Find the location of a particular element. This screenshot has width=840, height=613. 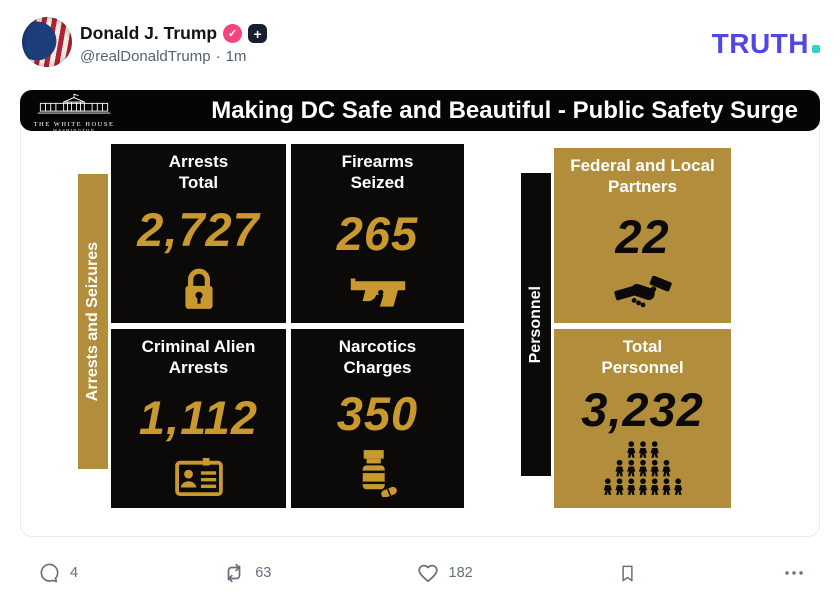

id-card-icon is located at coordinates (199, 477).